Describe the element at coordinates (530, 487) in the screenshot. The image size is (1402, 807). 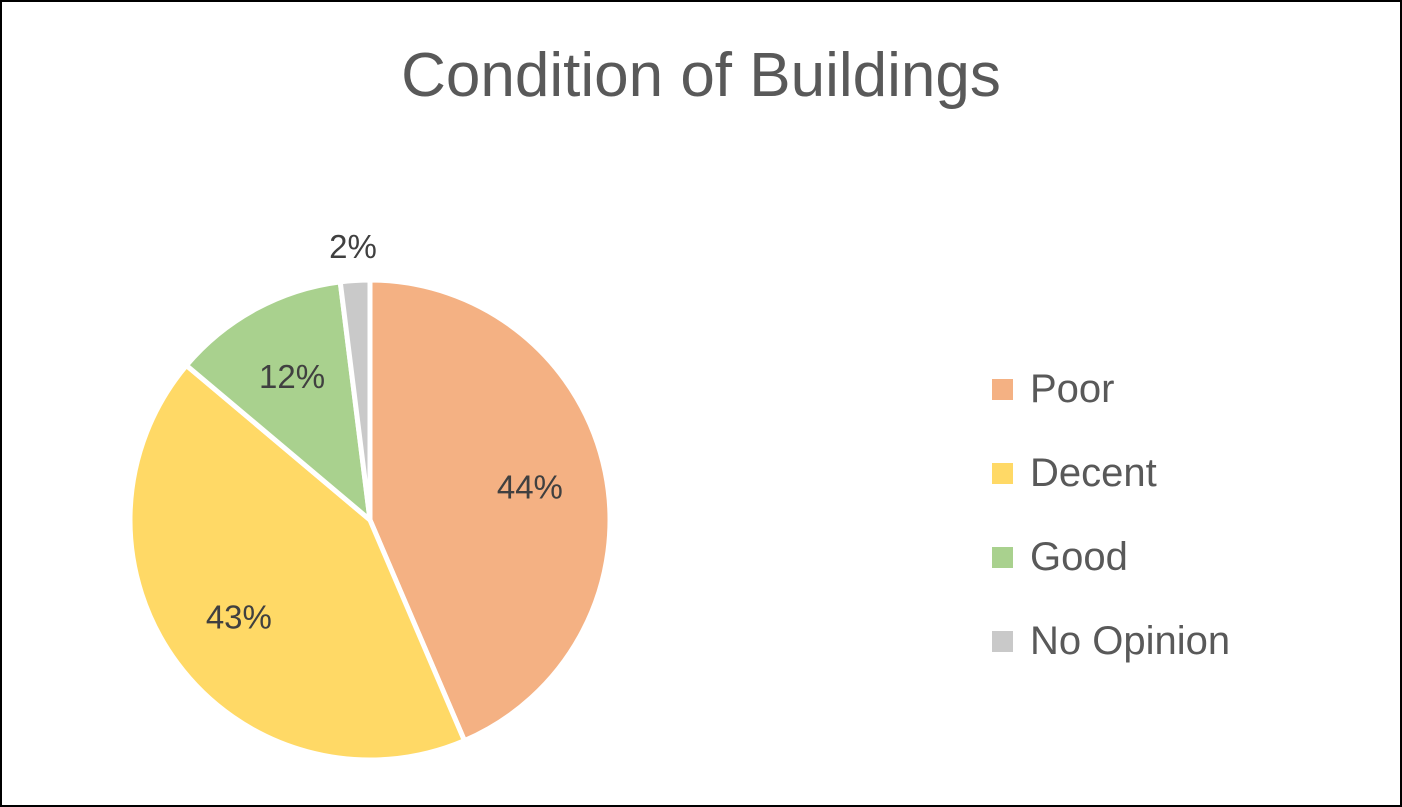
I see `data-label-poor: 44%` at that location.